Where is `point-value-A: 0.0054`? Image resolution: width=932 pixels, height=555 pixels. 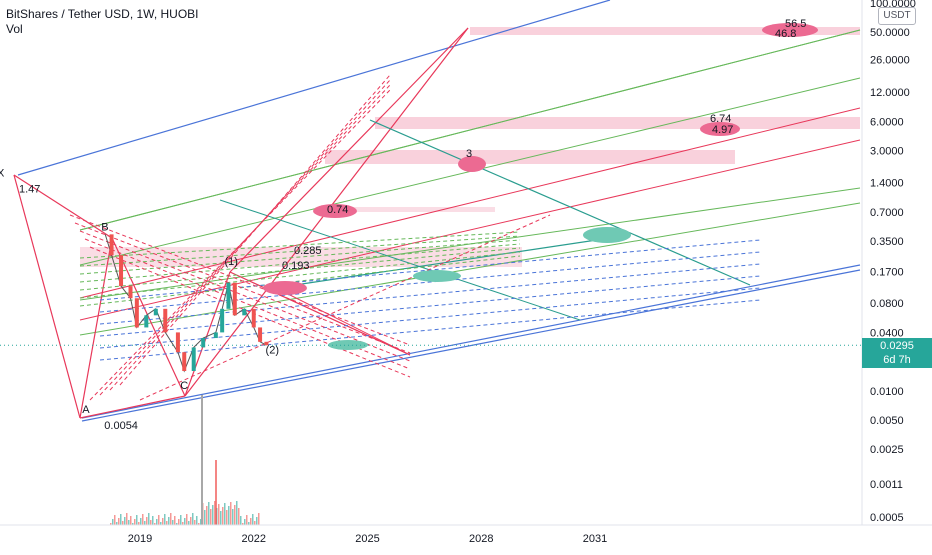 point-value-A: 0.0054 is located at coordinates (121, 426).